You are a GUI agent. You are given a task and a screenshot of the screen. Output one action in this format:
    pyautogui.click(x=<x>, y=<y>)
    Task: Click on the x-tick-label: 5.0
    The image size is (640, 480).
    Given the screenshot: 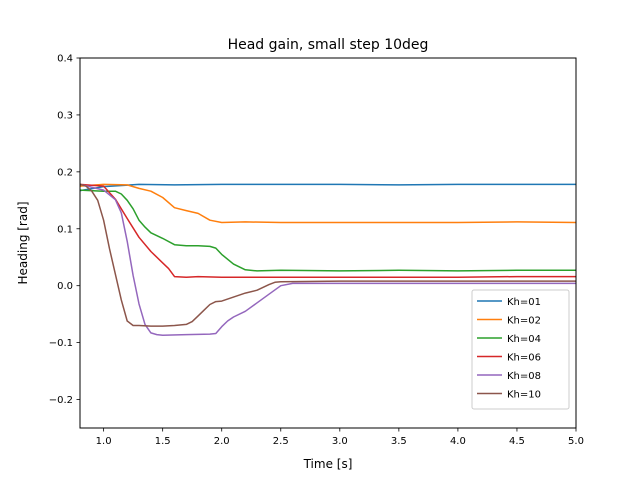 What is the action you would take?
    pyautogui.click(x=576, y=441)
    